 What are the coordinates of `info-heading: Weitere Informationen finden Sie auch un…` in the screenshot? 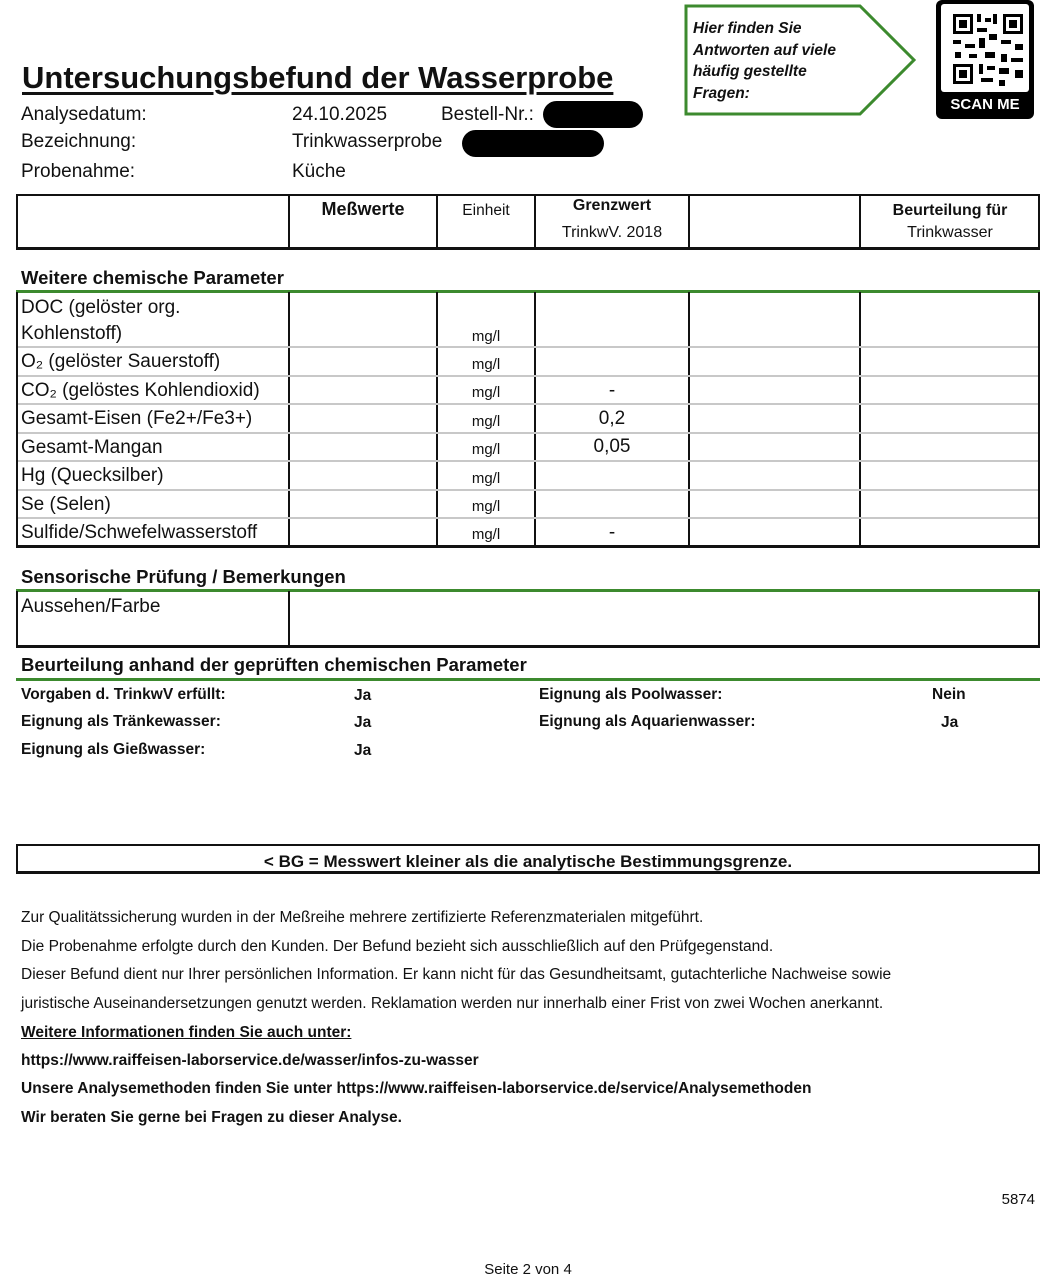 It's located at (186, 1032).